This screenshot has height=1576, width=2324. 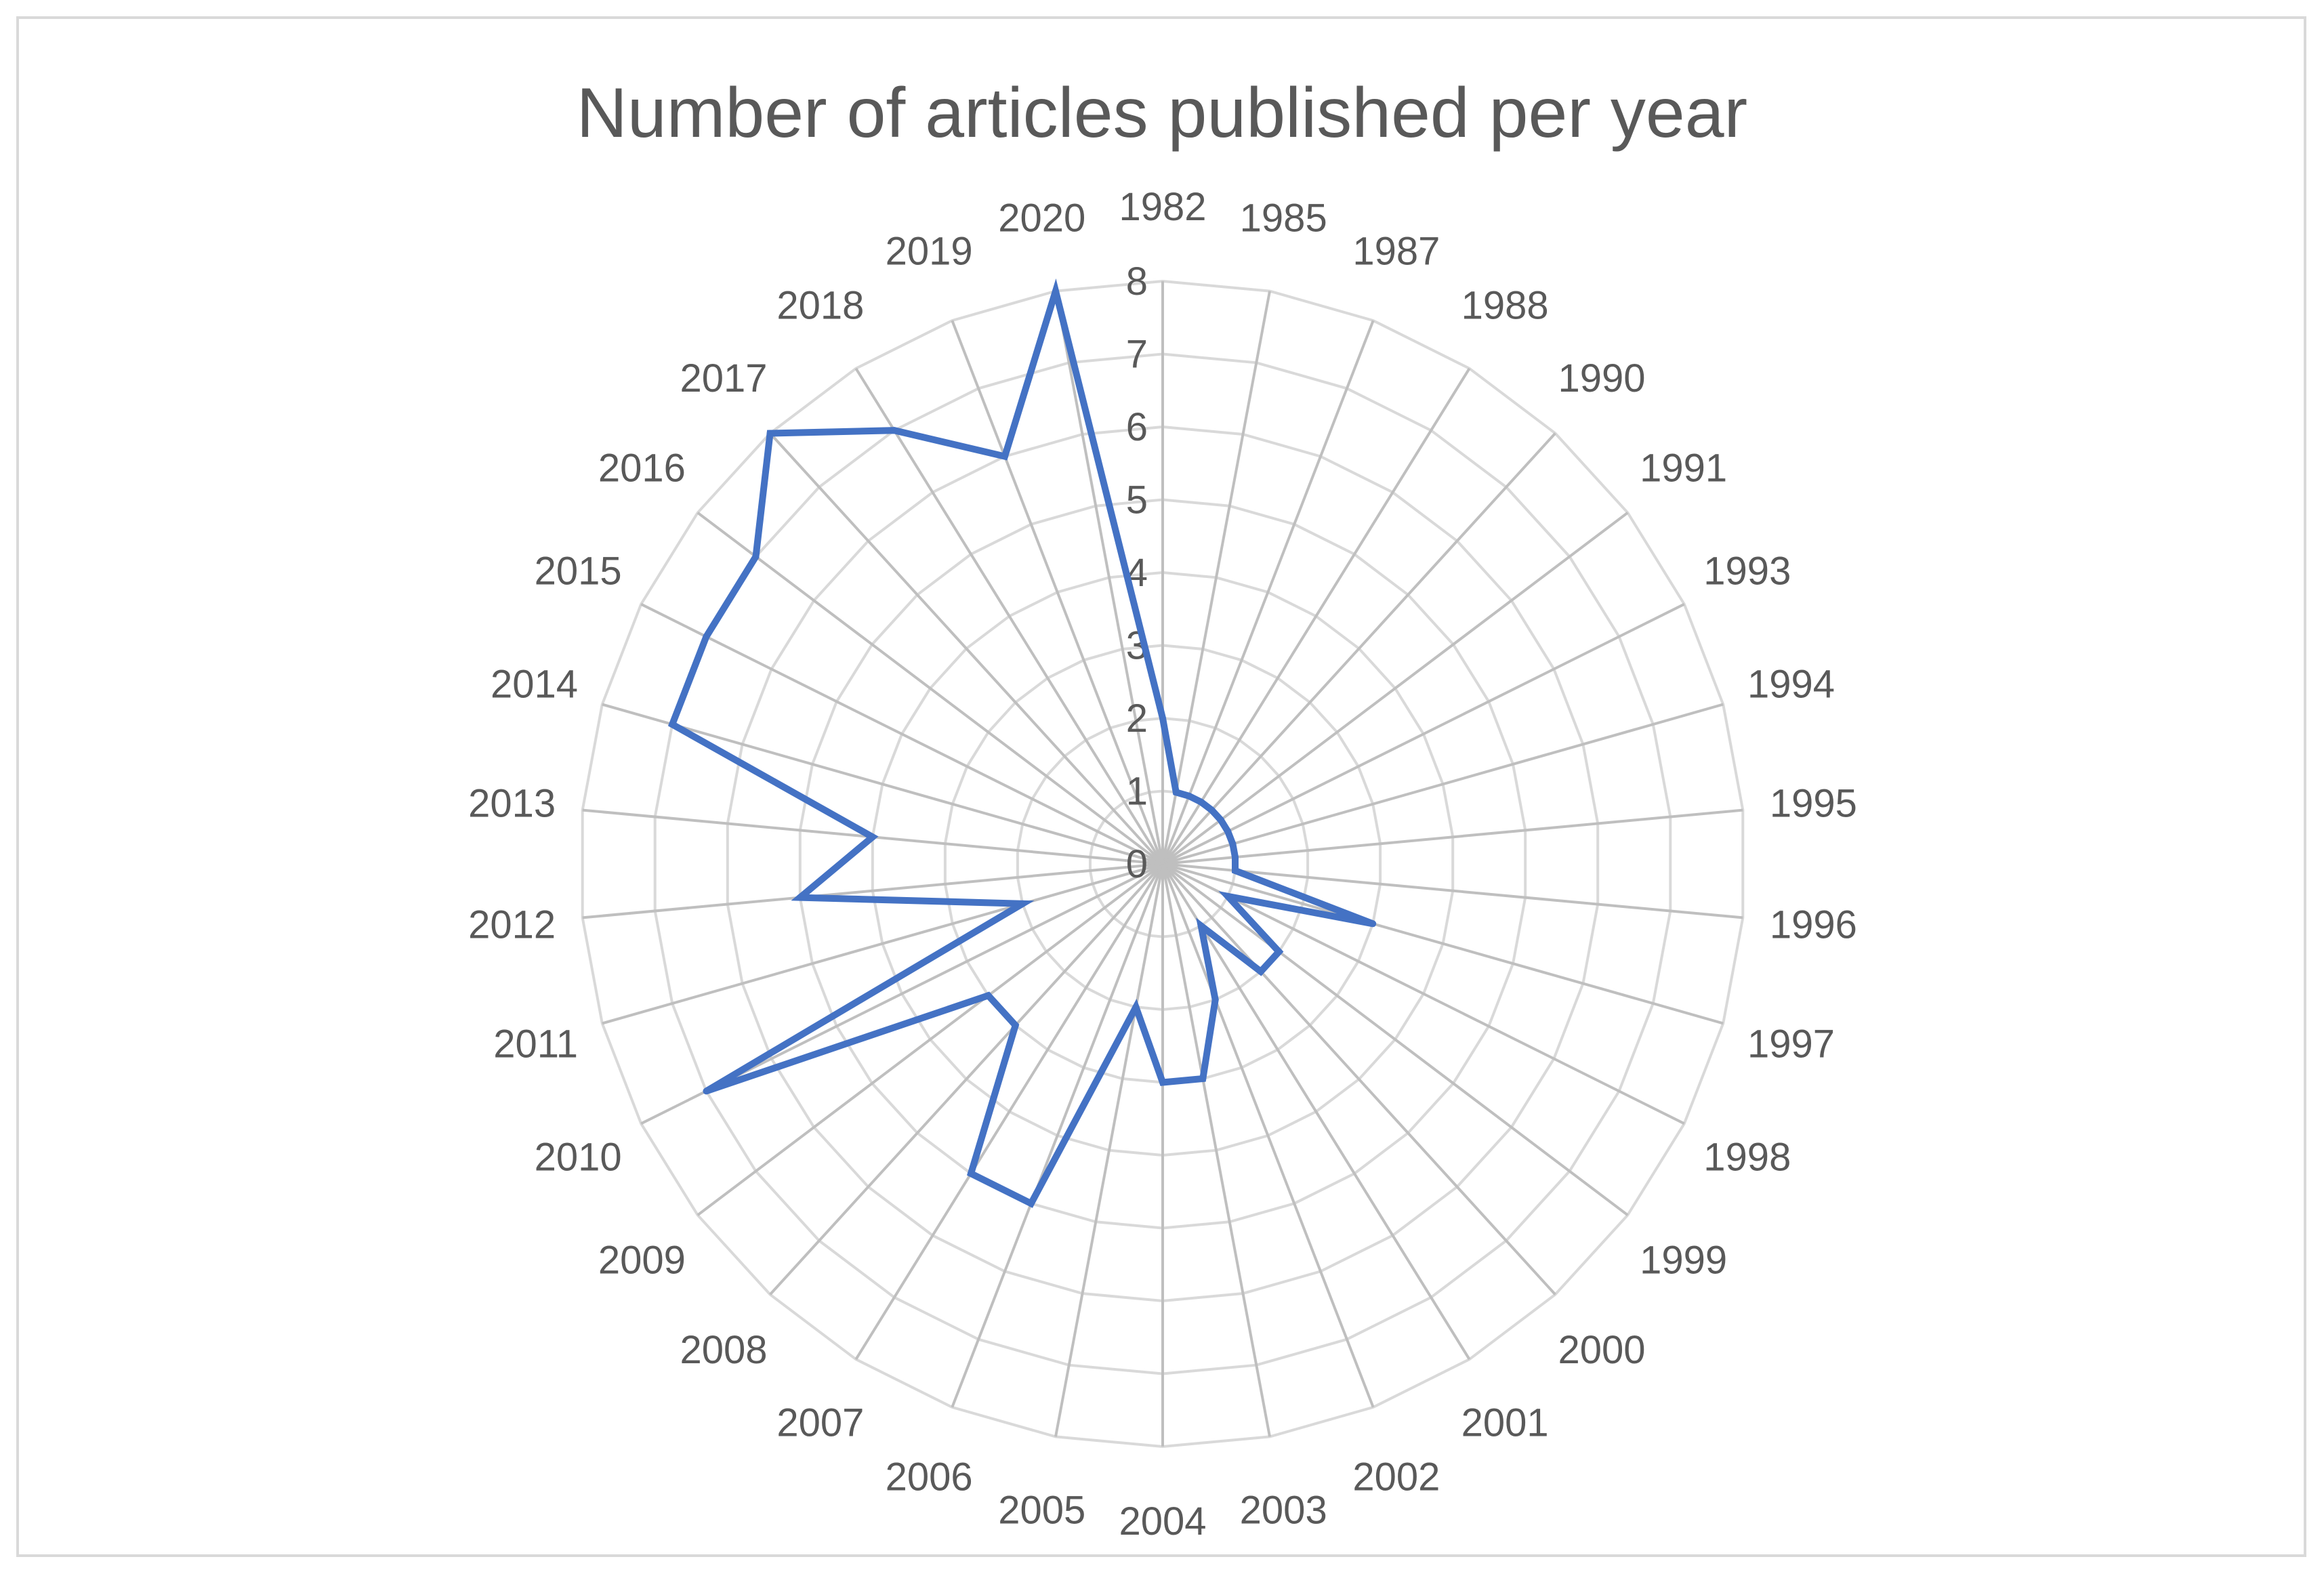 I want to click on category-label: 2015, so click(x=578, y=572).